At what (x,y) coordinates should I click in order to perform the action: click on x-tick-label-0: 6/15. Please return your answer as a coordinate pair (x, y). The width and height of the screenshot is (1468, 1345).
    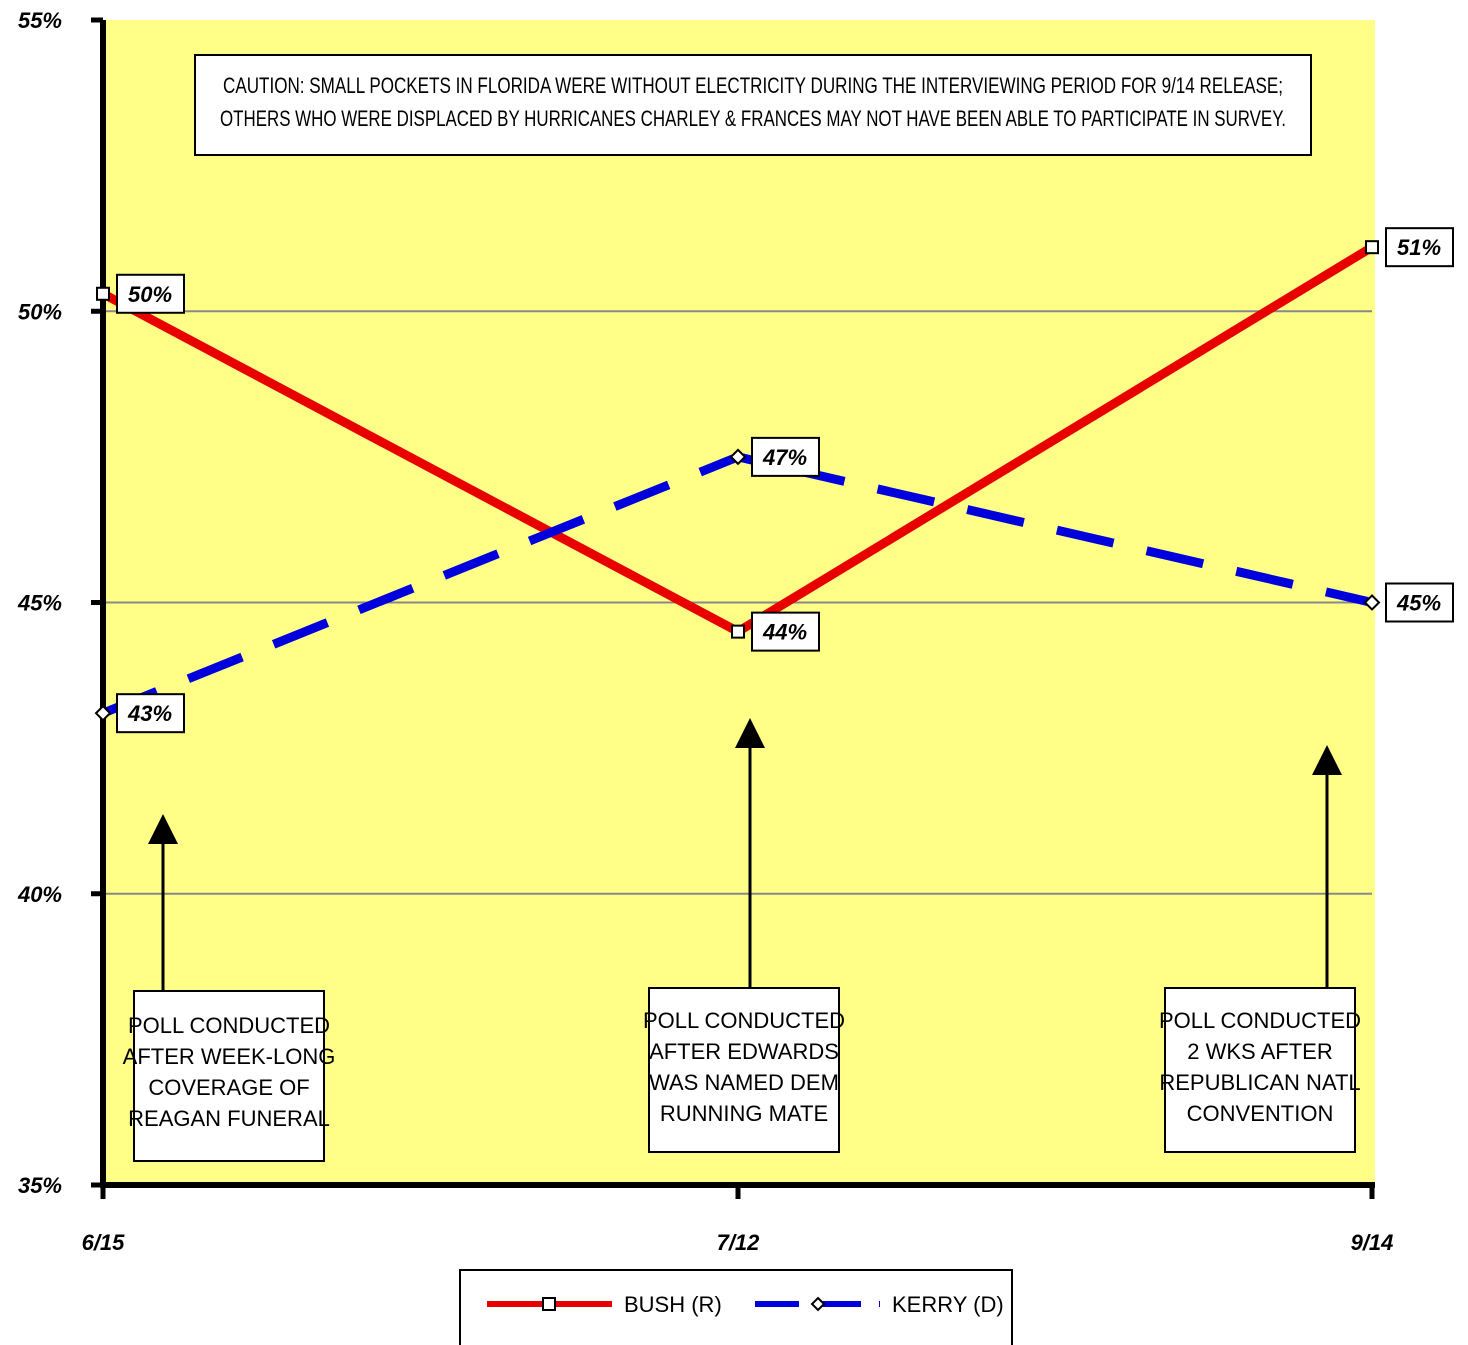
    Looking at the image, I should click on (104, 1242).